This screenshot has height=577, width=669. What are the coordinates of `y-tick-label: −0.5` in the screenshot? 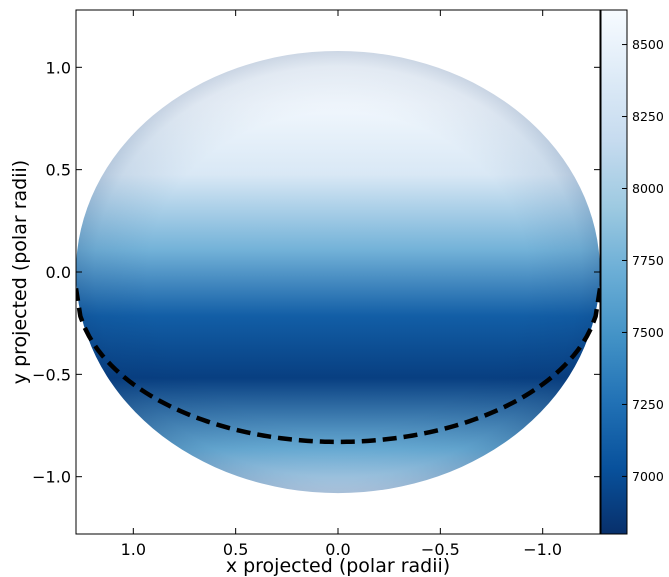 It's located at (51, 374).